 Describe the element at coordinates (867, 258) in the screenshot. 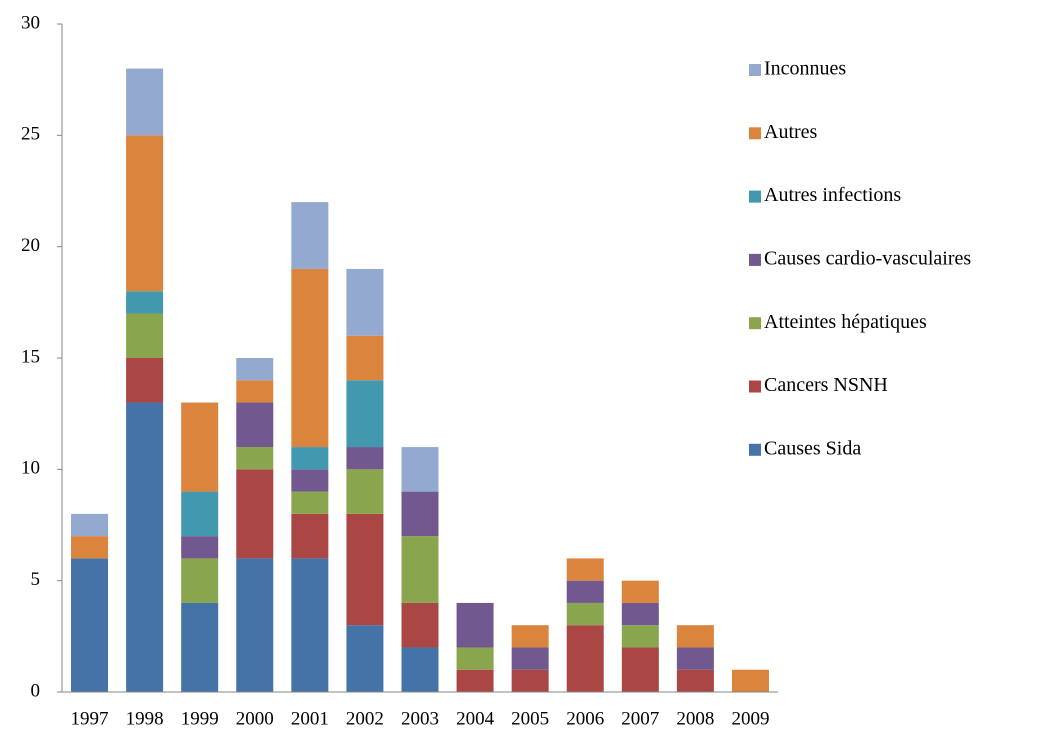

I see `legend-label: Causes cardio-vasculaires` at that location.